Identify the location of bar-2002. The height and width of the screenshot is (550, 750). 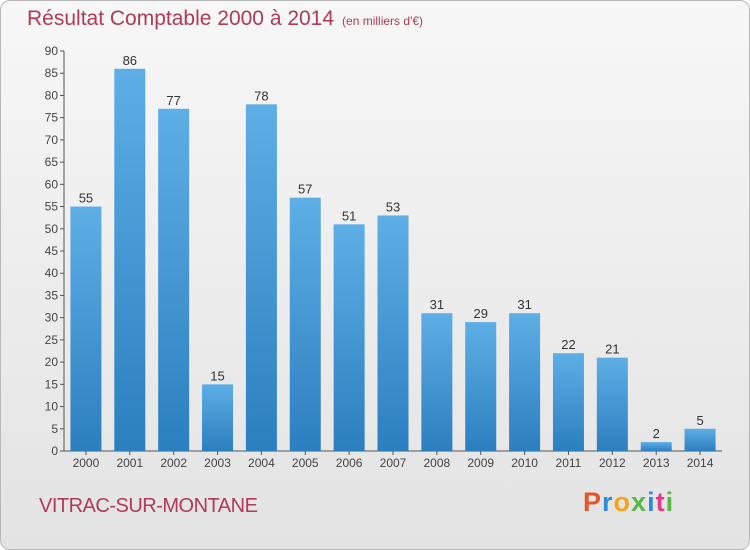
(174, 280).